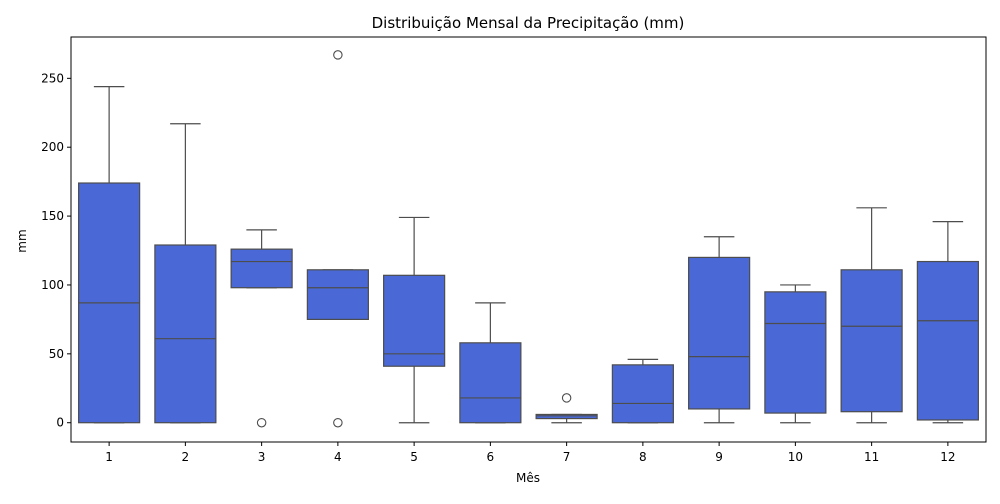 The width and height of the screenshot is (1000, 504). What do you see at coordinates (52, 78) in the screenshot?
I see `y-tick-label-250: 250` at bounding box center [52, 78].